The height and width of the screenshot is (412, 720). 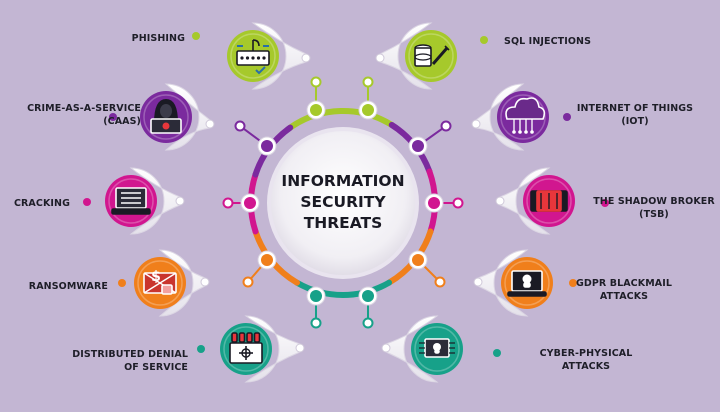 What do you see at coordinates (432, 55) in the screenshot?
I see `sql-injection-icon` at bounding box center [432, 55].